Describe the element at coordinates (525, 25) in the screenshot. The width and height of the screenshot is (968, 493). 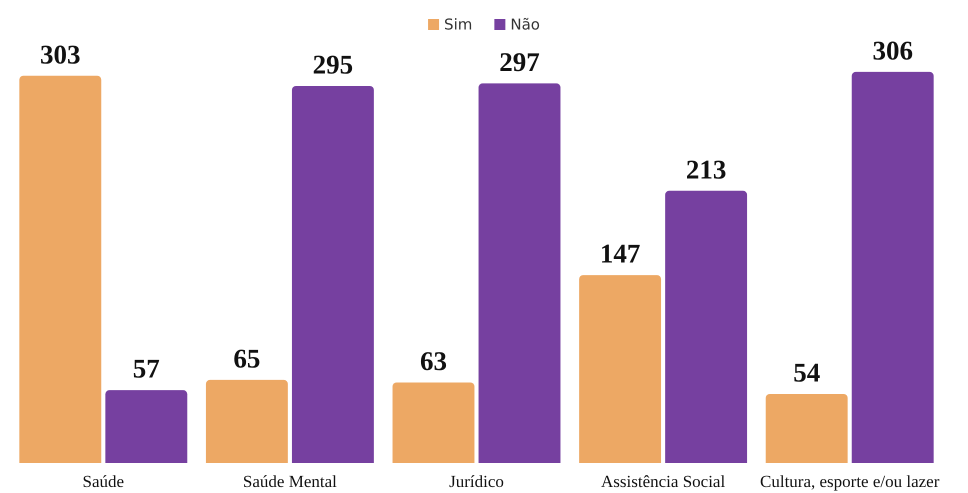
I see `legend-label: Não` at that location.